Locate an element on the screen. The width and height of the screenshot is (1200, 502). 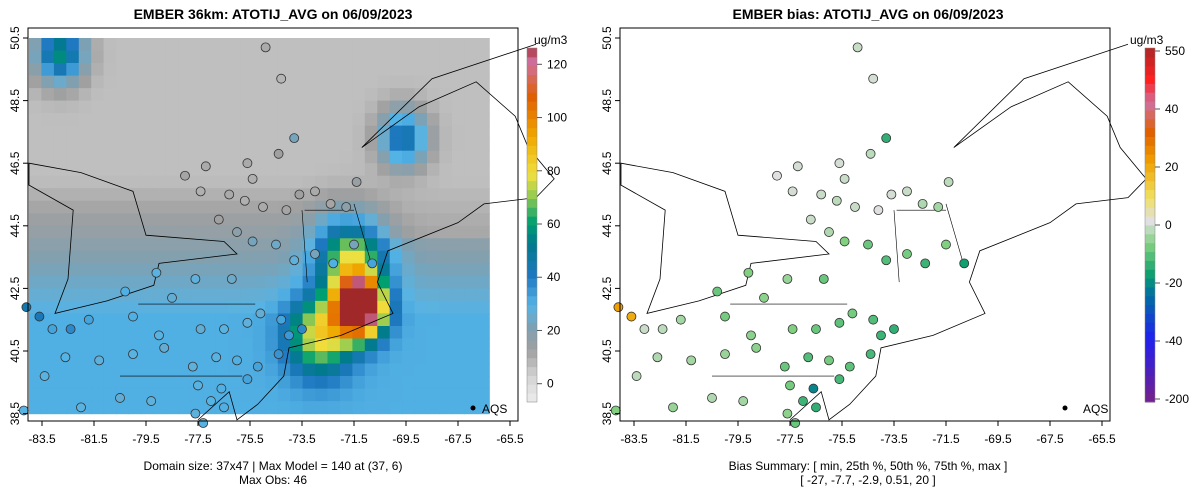
model-title: EMBER 36km: ATOTIJ_AVG on 06/09/2023 is located at coordinates (273, 14).